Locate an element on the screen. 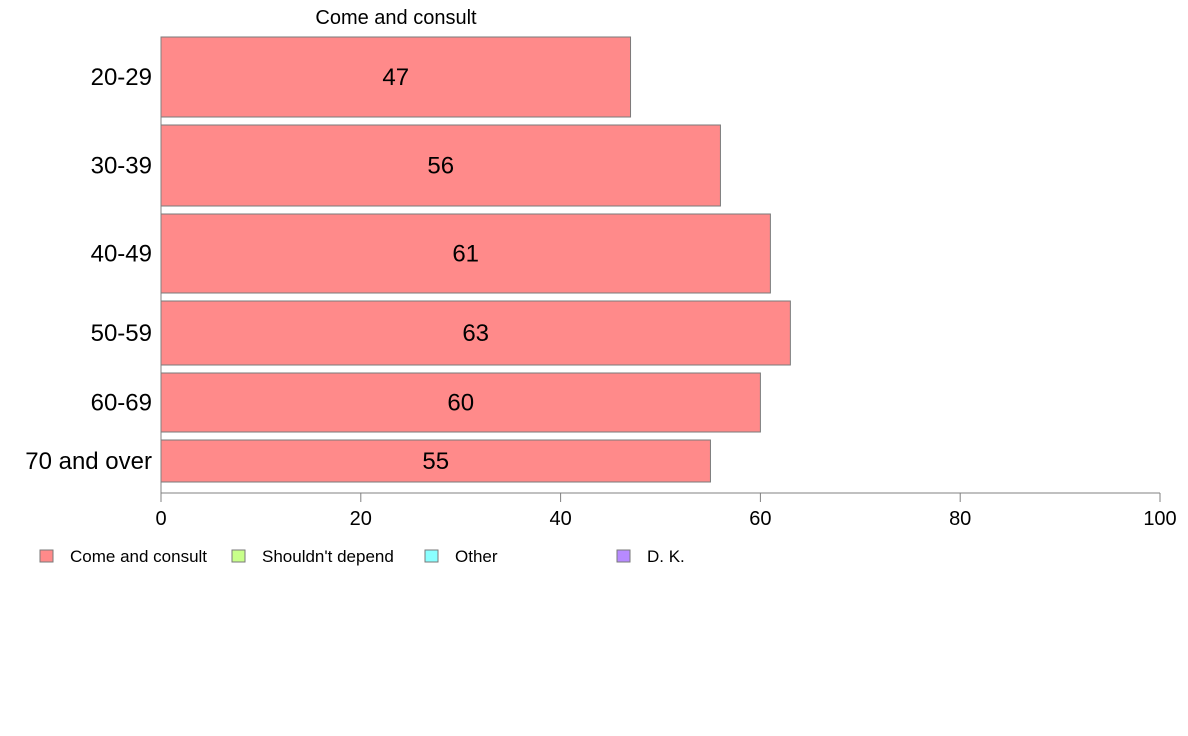 This screenshot has height=736, width=1188. category-label: 70 and over is located at coordinates (88, 461).